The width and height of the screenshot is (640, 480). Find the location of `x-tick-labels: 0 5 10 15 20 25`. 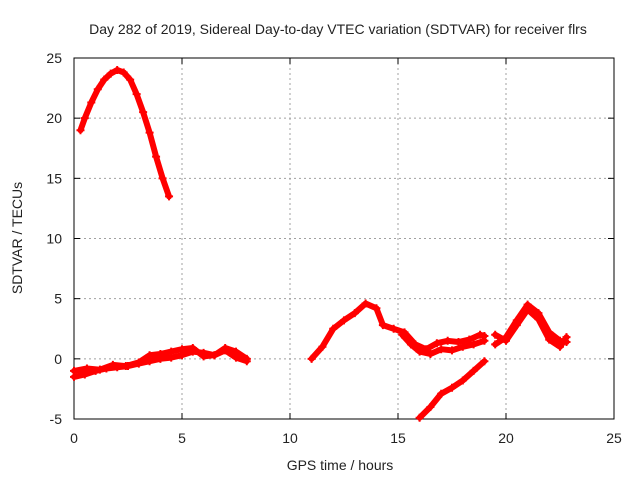

x-tick-labels: 0 5 10 15 20 25 is located at coordinates (346, 438).